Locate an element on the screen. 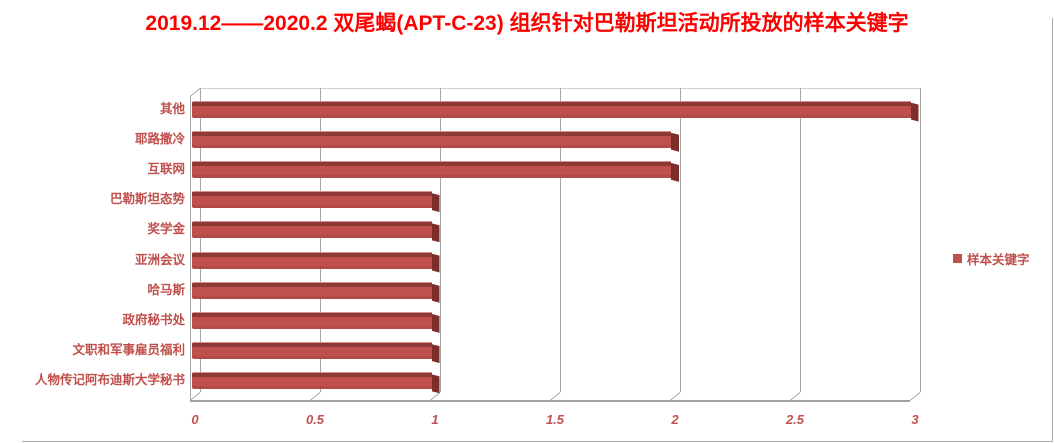 The width and height of the screenshot is (1054, 443). x-axis-tick-label: 2.5 is located at coordinates (795, 419).